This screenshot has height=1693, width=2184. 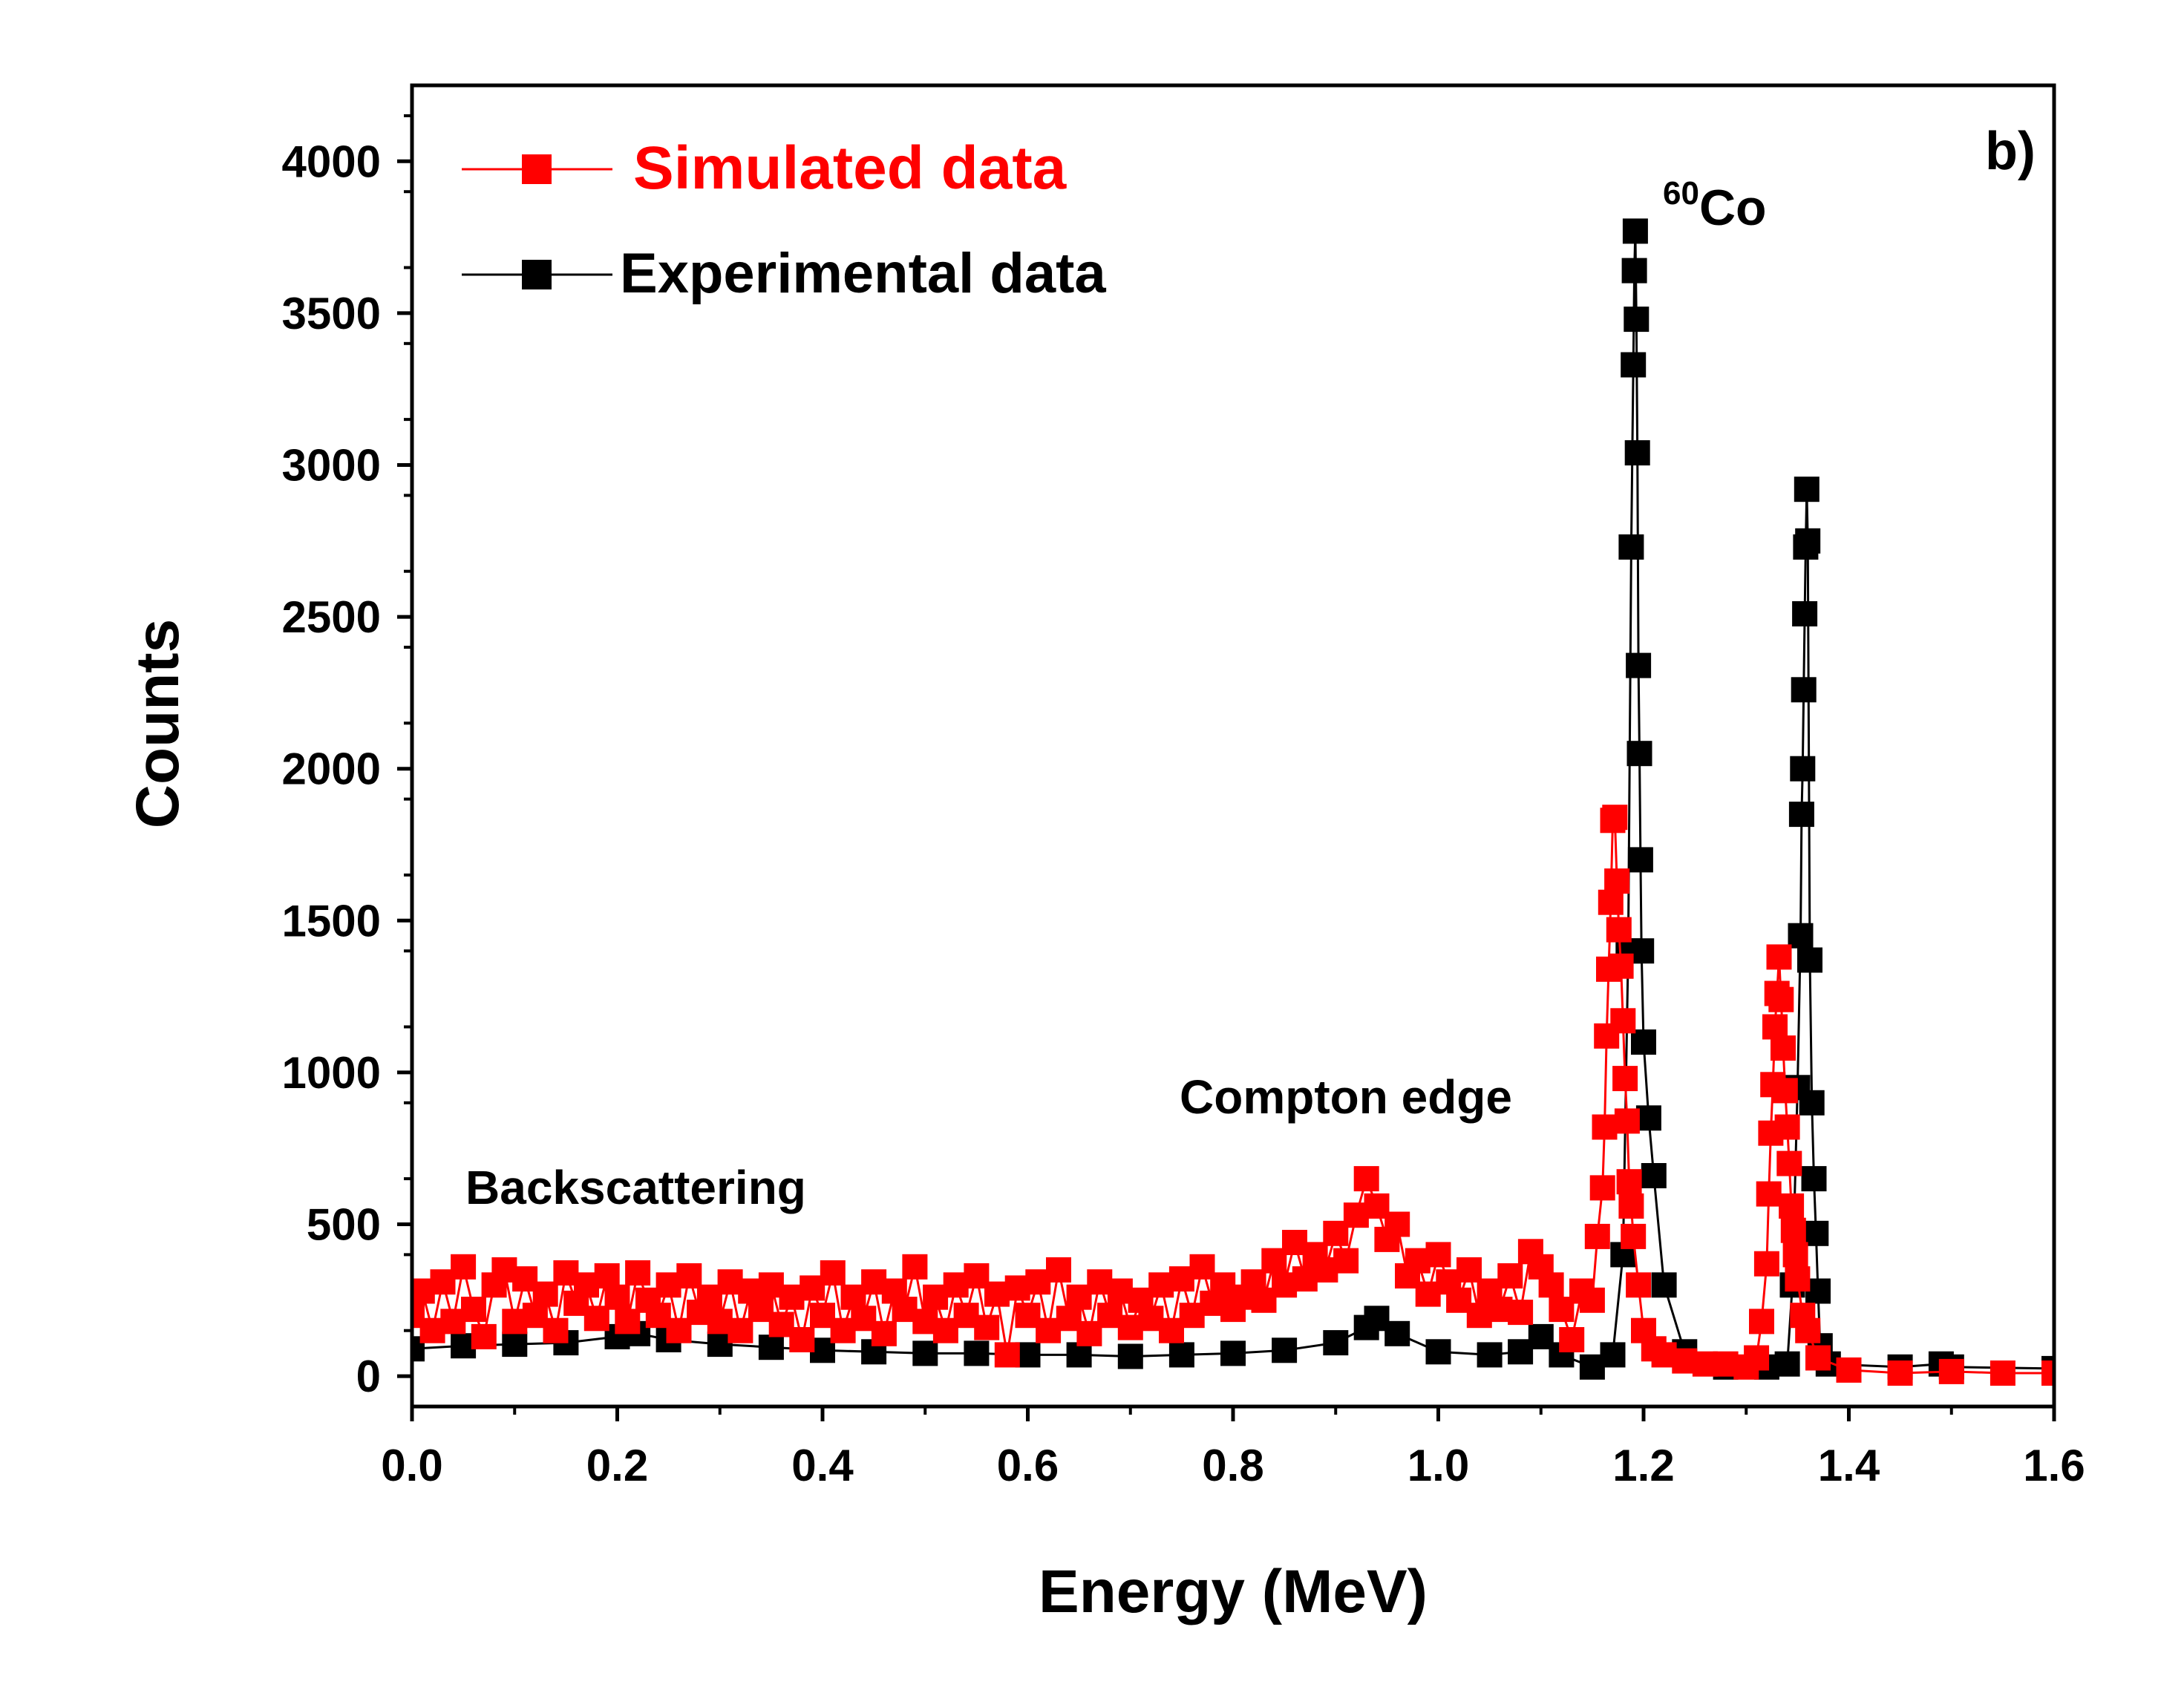 What do you see at coordinates (822, 1465) in the screenshot?
I see `x-tick-label: 0.4` at bounding box center [822, 1465].